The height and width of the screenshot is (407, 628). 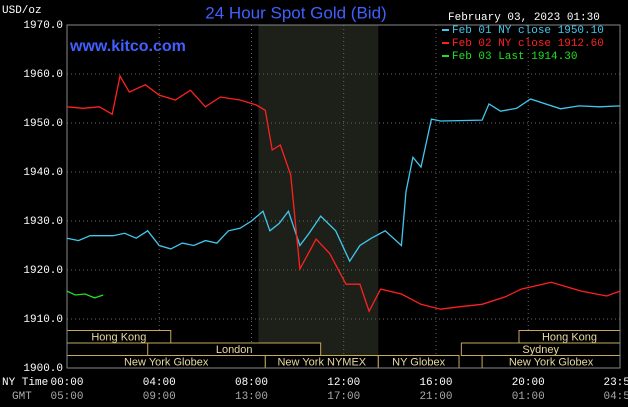 What do you see at coordinates (43, 320) in the screenshot?
I see `y-tick-label: 1910.0` at bounding box center [43, 320].